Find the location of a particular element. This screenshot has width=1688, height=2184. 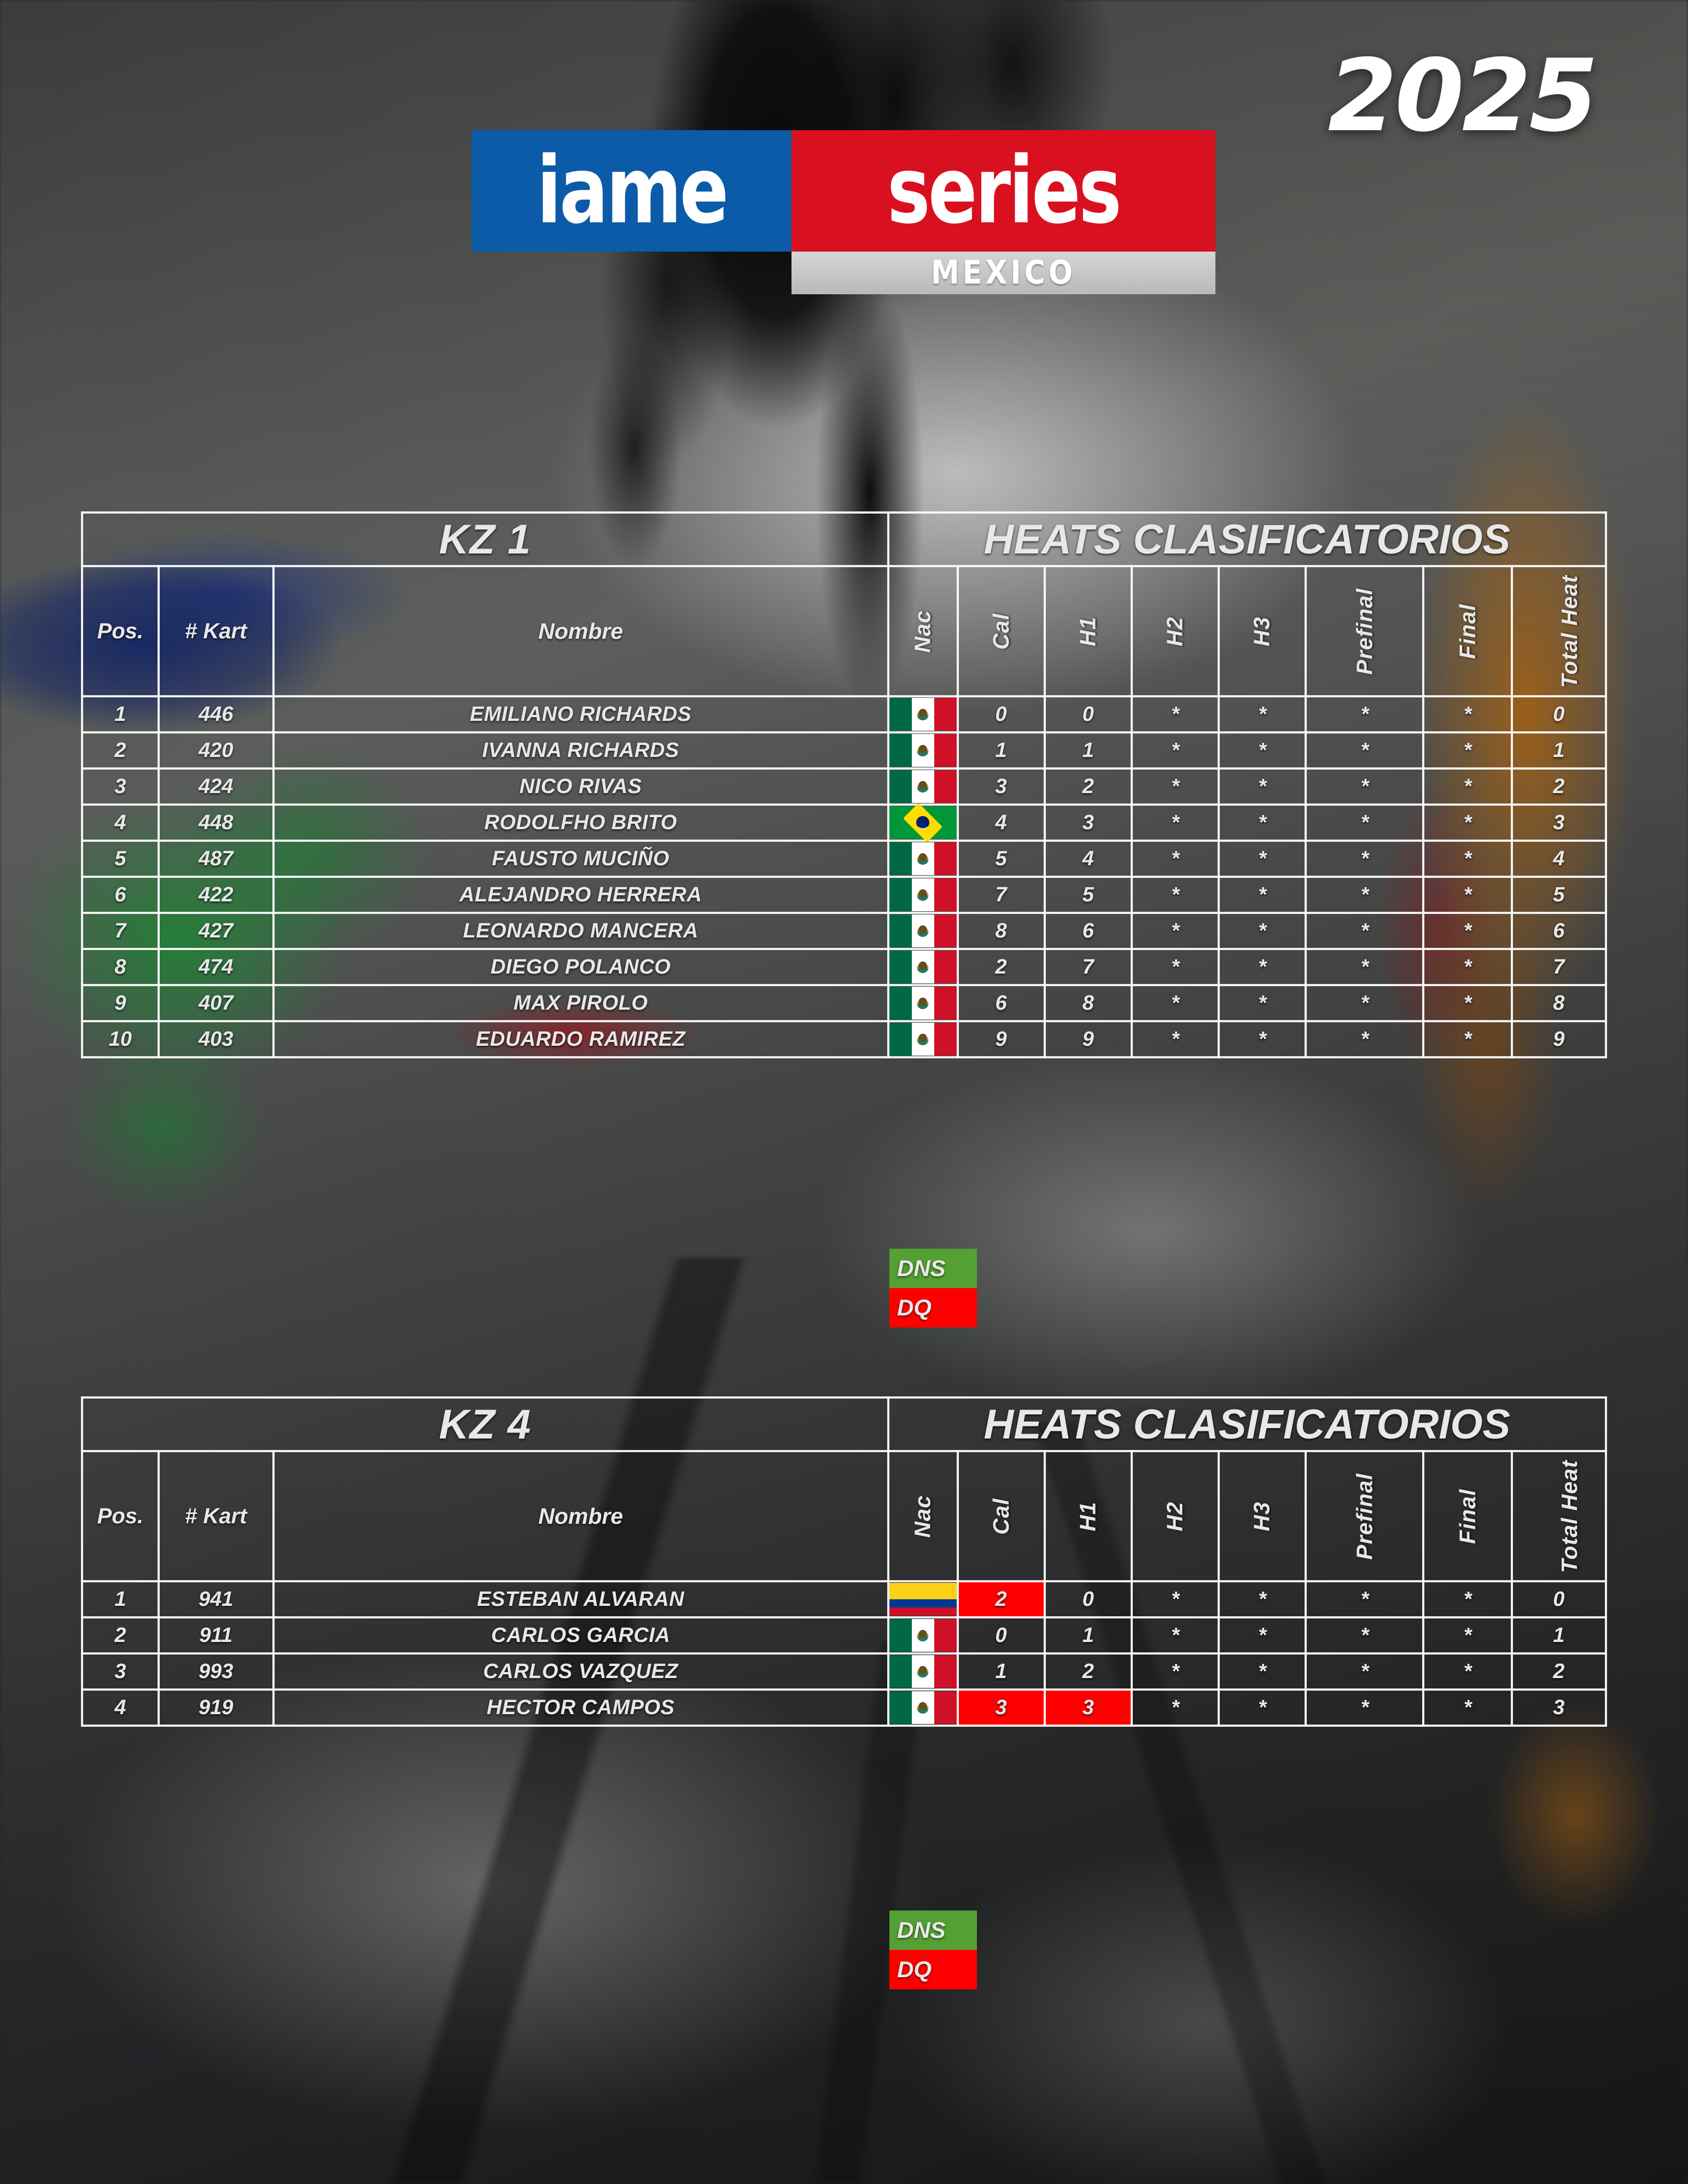

table-row: 3 993 CARLOS VAZQUEZ 1 2 * * * * 2 is located at coordinates (844, 1671).